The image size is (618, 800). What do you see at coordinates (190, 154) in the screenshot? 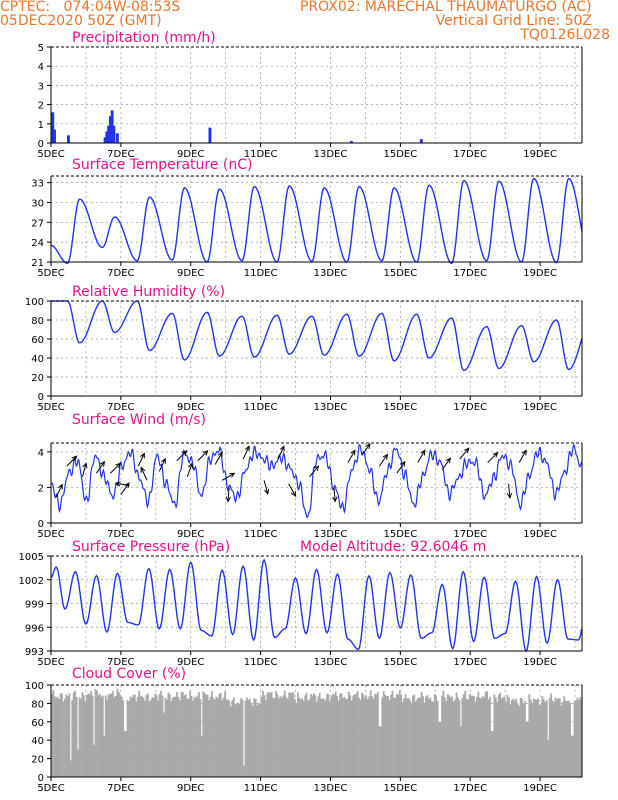
I see `x-tick-label: 9DEC` at bounding box center [190, 154].